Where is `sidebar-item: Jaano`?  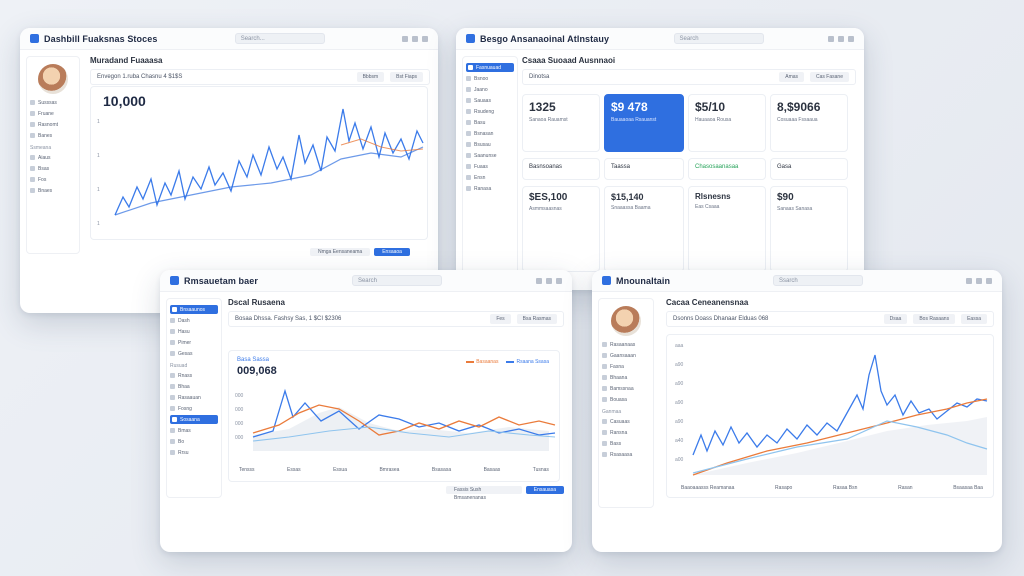
sidebar-item: Jaano is located at coordinates (490, 89).